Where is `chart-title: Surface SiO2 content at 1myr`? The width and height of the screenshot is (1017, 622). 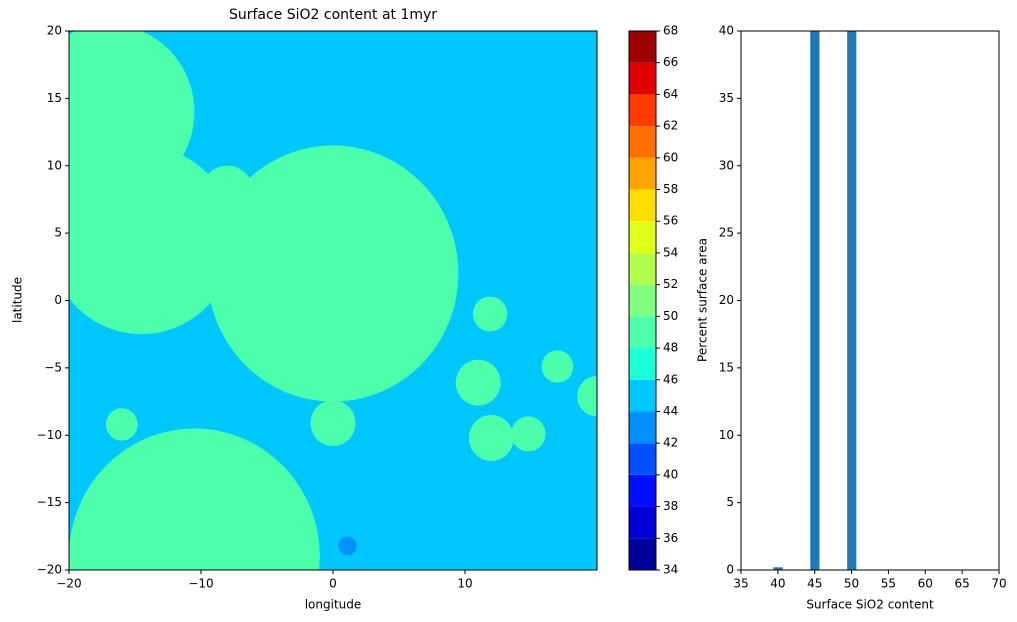 chart-title: Surface SiO2 content at 1myr is located at coordinates (333, 15).